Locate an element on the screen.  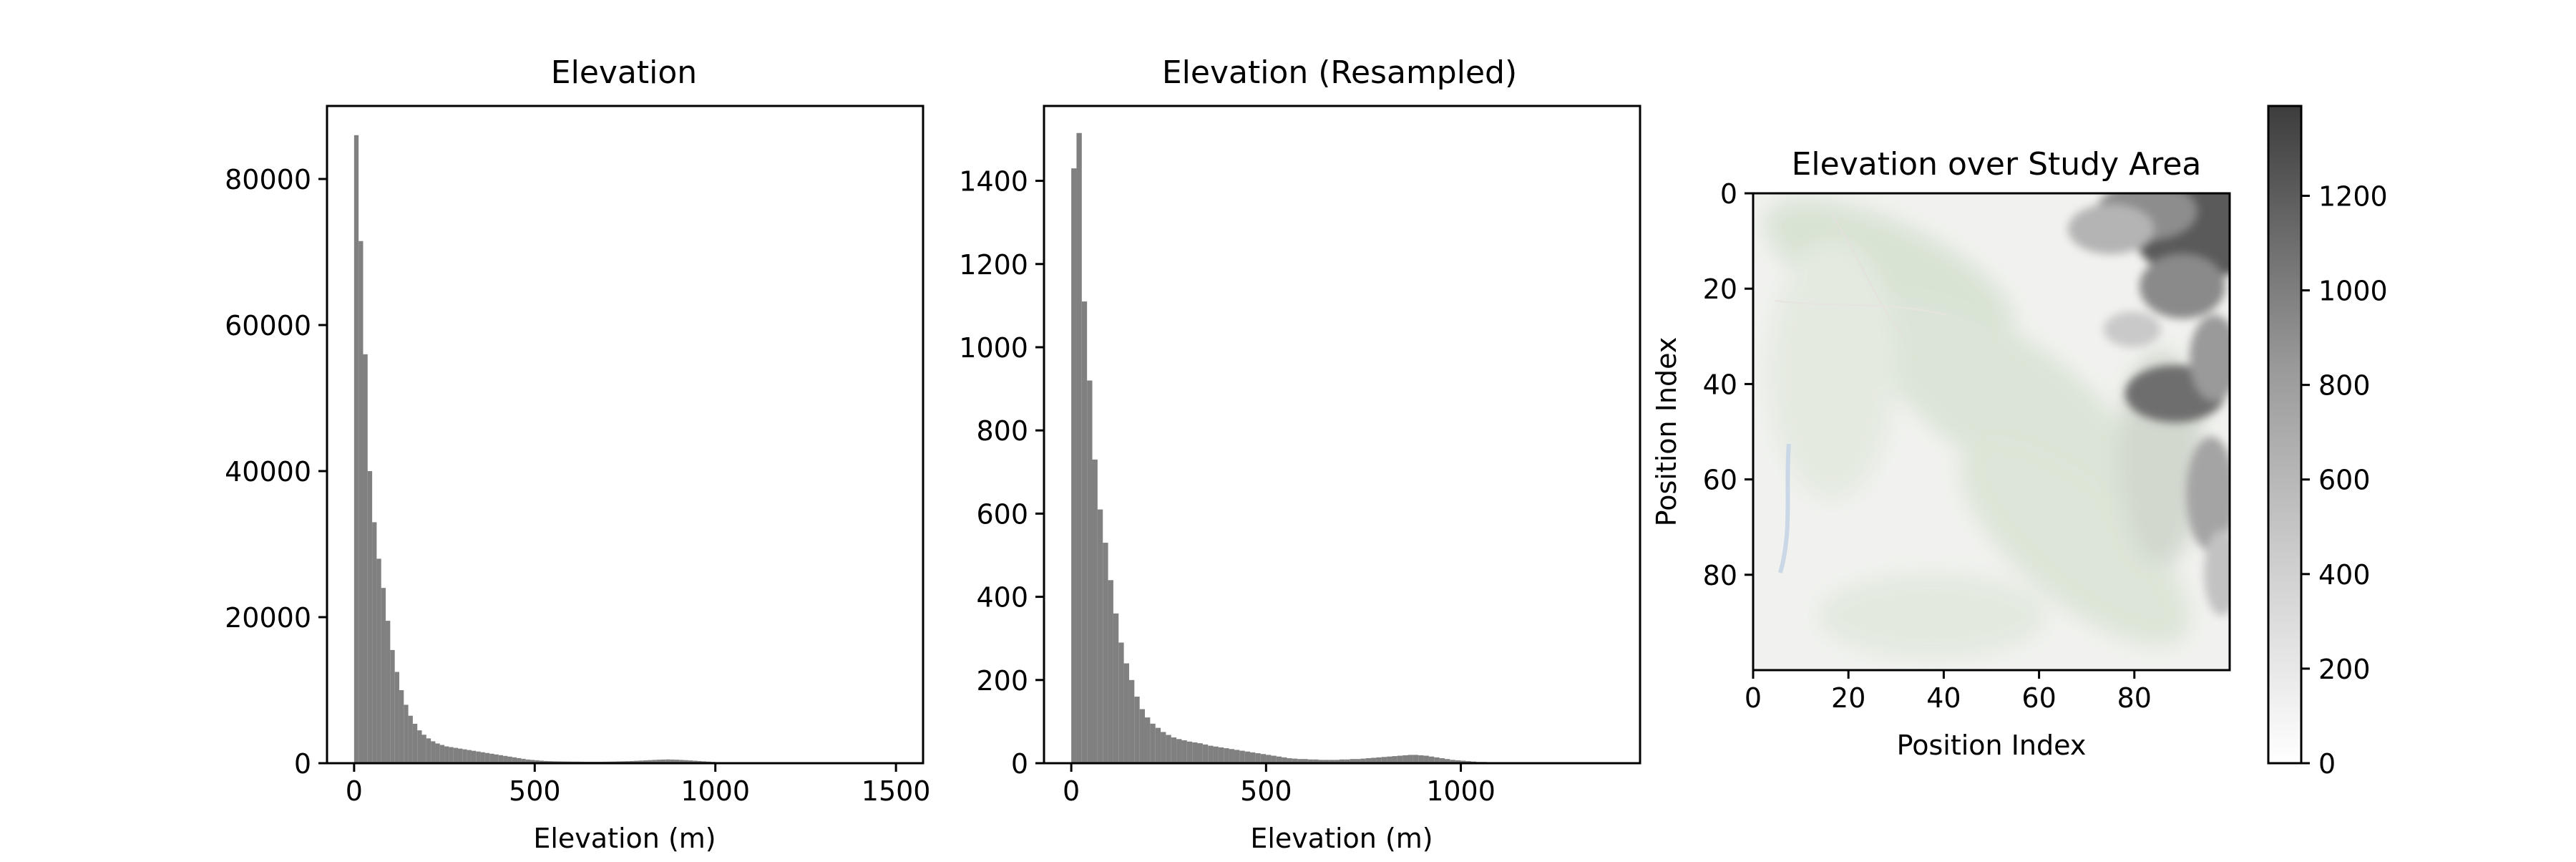
y-tick-label: 200 is located at coordinates (1002, 681).